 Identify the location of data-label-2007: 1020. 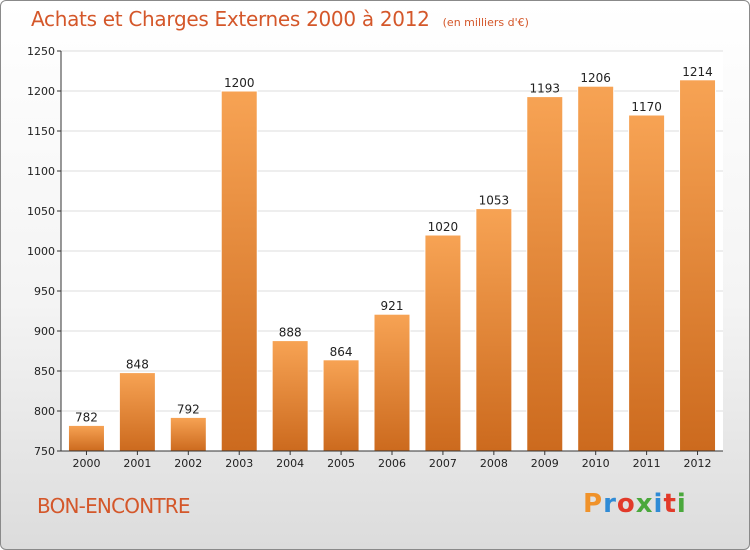
(443, 227).